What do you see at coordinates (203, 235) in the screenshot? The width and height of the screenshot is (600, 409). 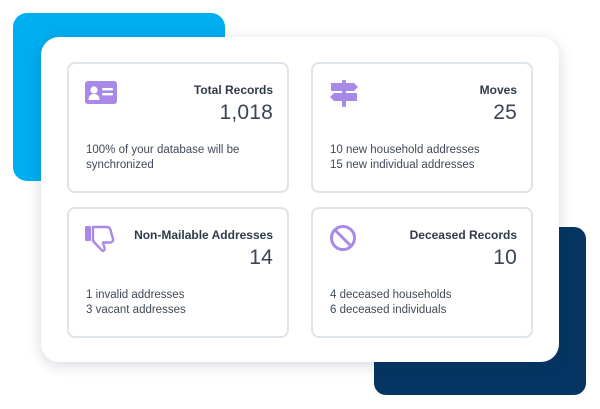 I see `card-title: Non-Mailable Addresses` at bounding box center [203, 235].